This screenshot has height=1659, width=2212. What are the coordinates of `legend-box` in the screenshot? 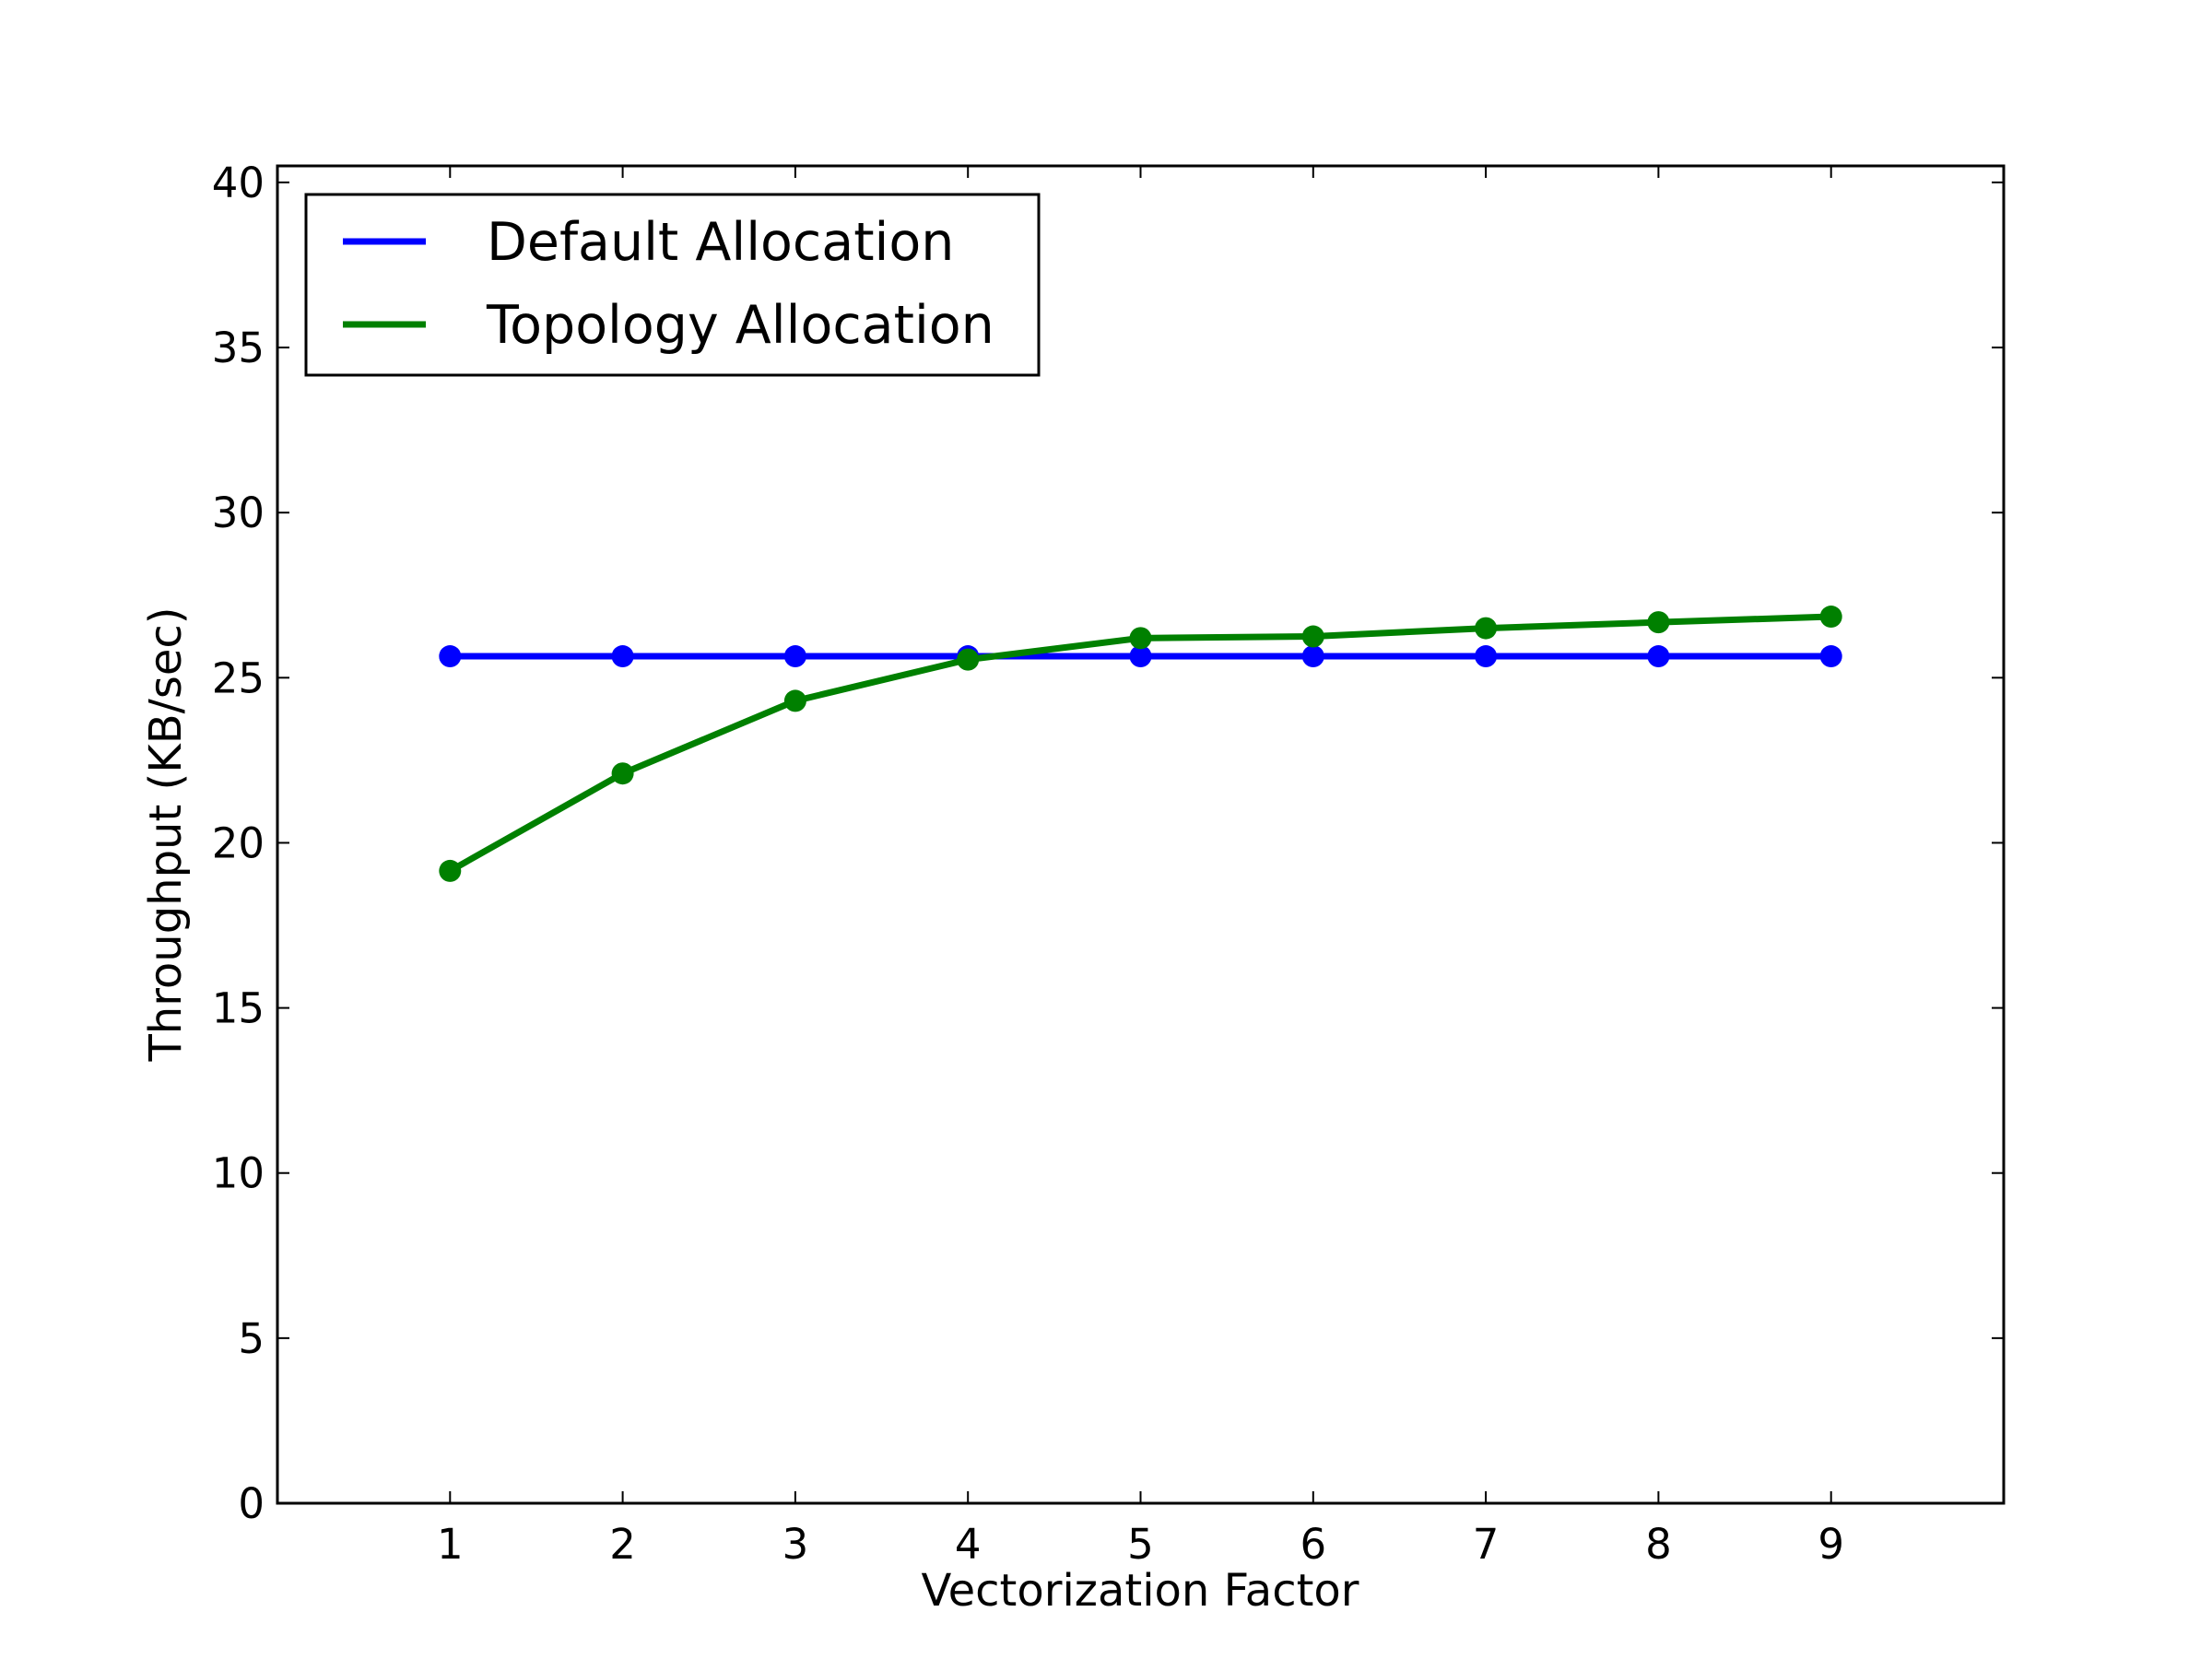 It's located at (672, 285).